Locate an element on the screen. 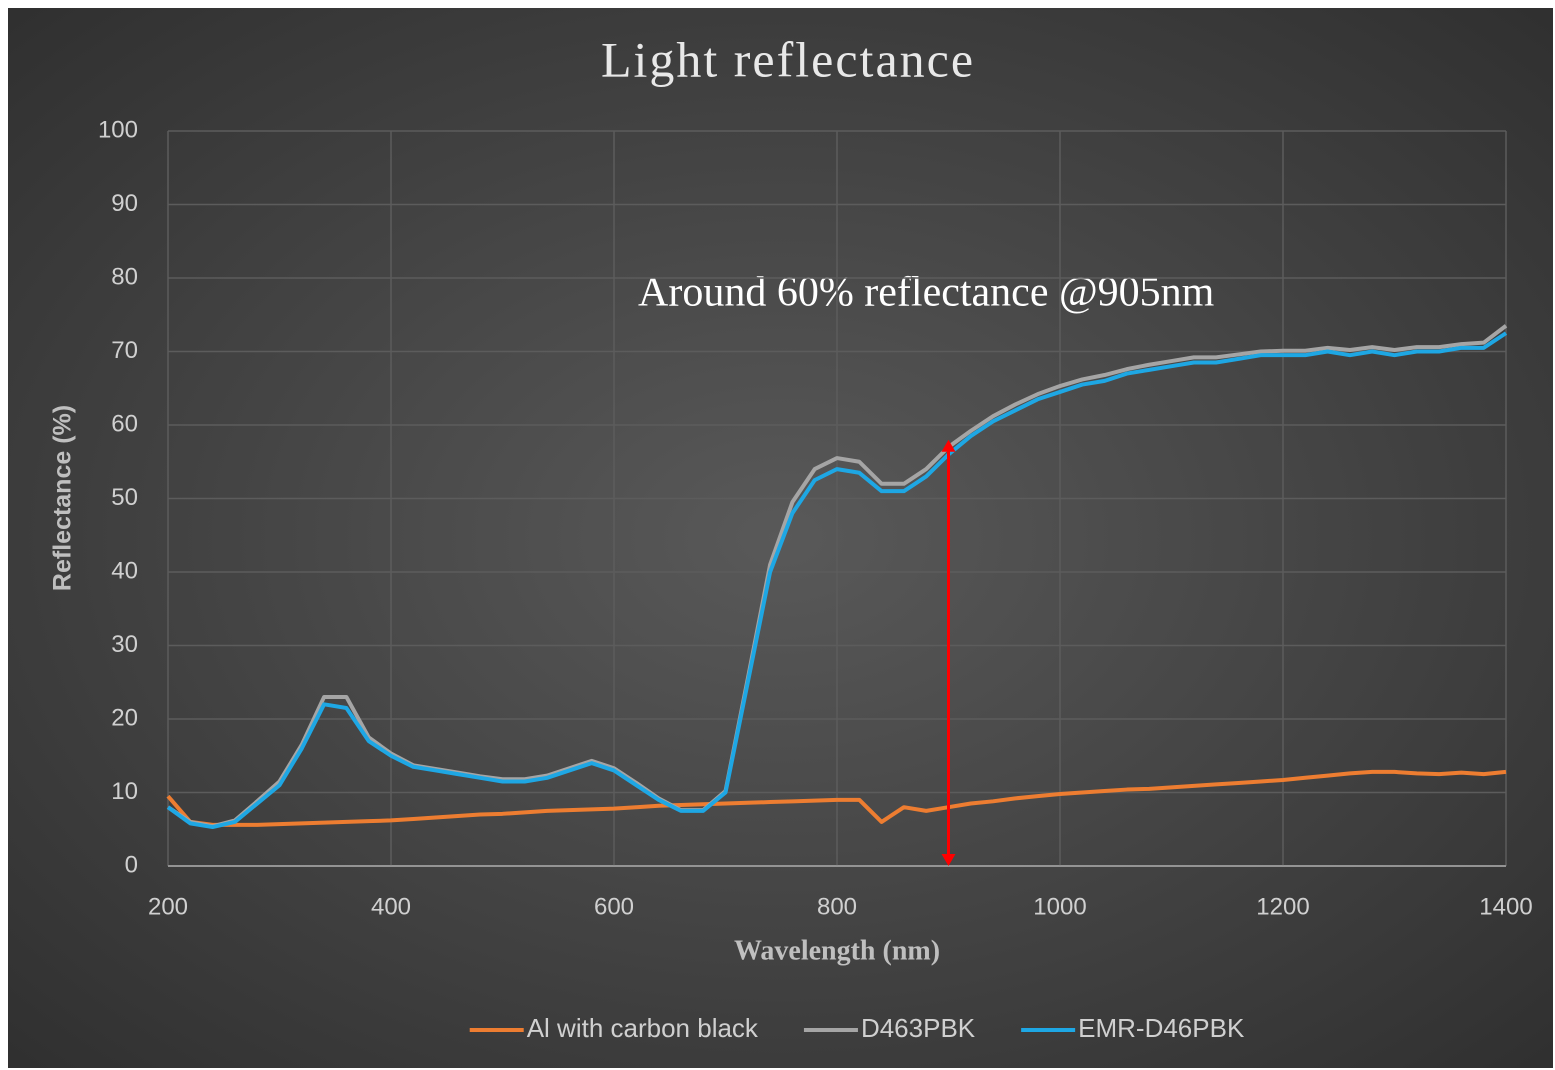 This screenshot has width=1555, height=1070. y-tick-label: 30 is located at coordinates (124, 644).